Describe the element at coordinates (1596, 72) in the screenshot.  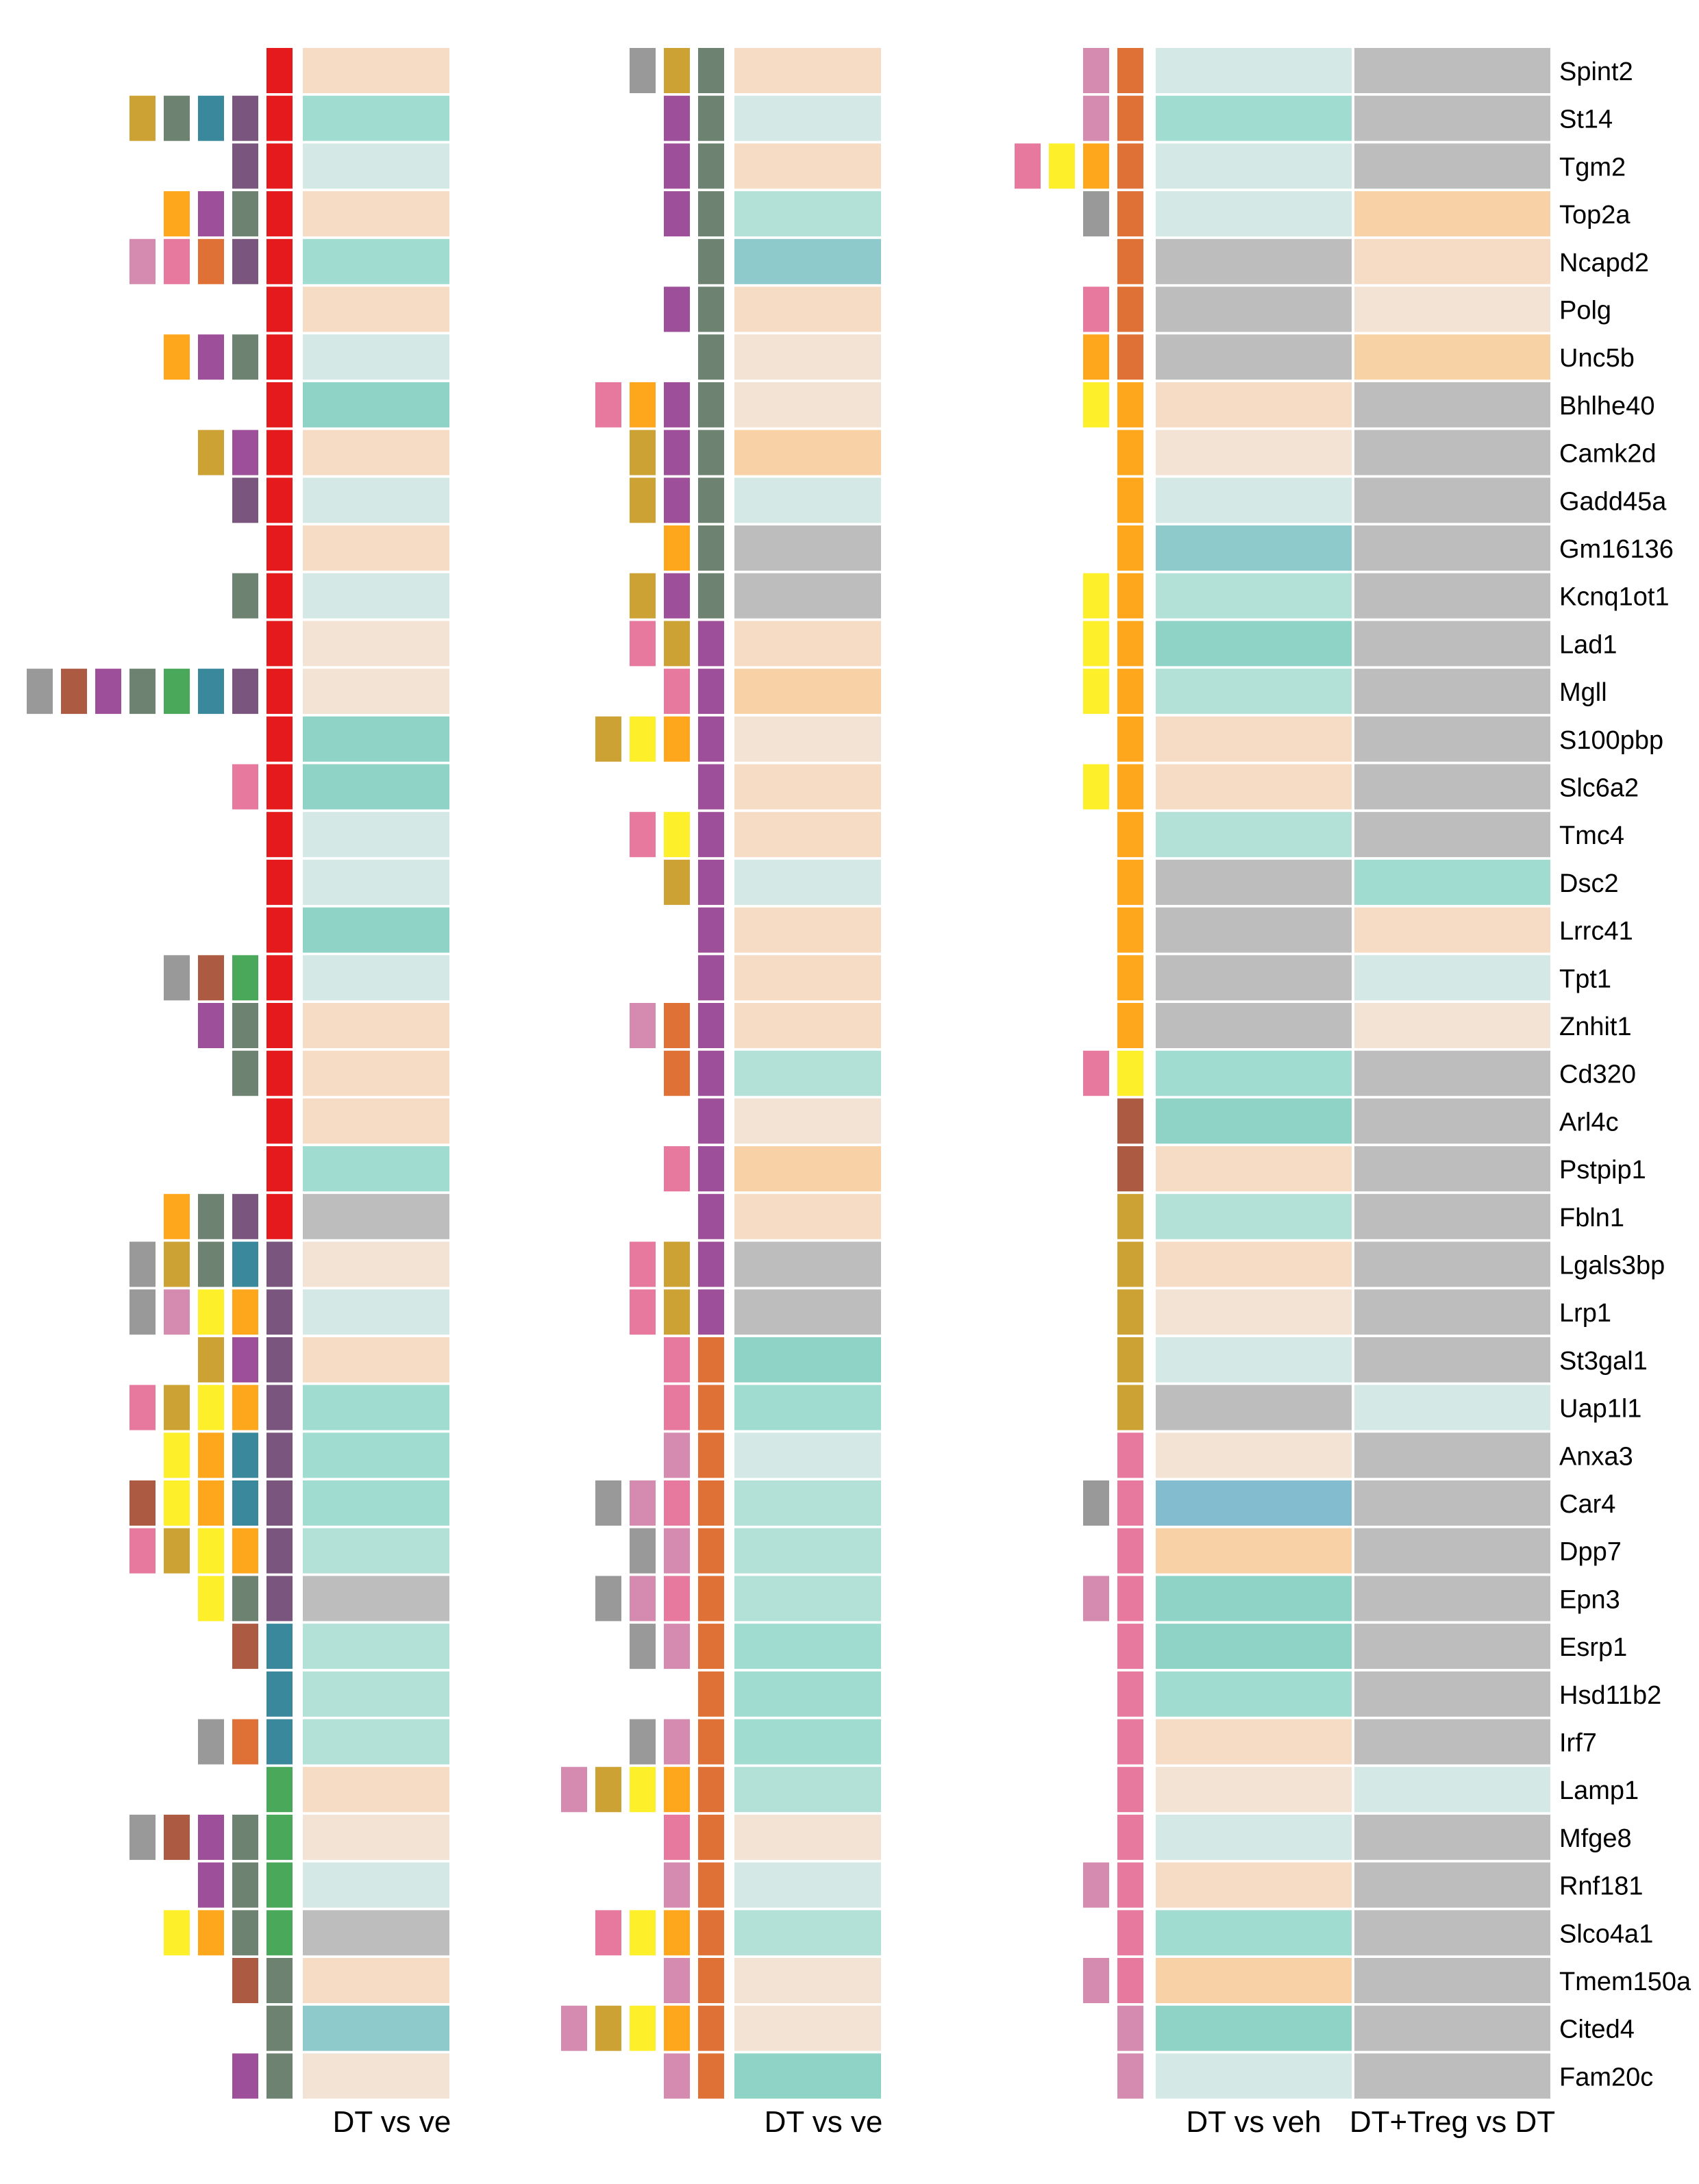
I see `row-label: Spint2` at that location.